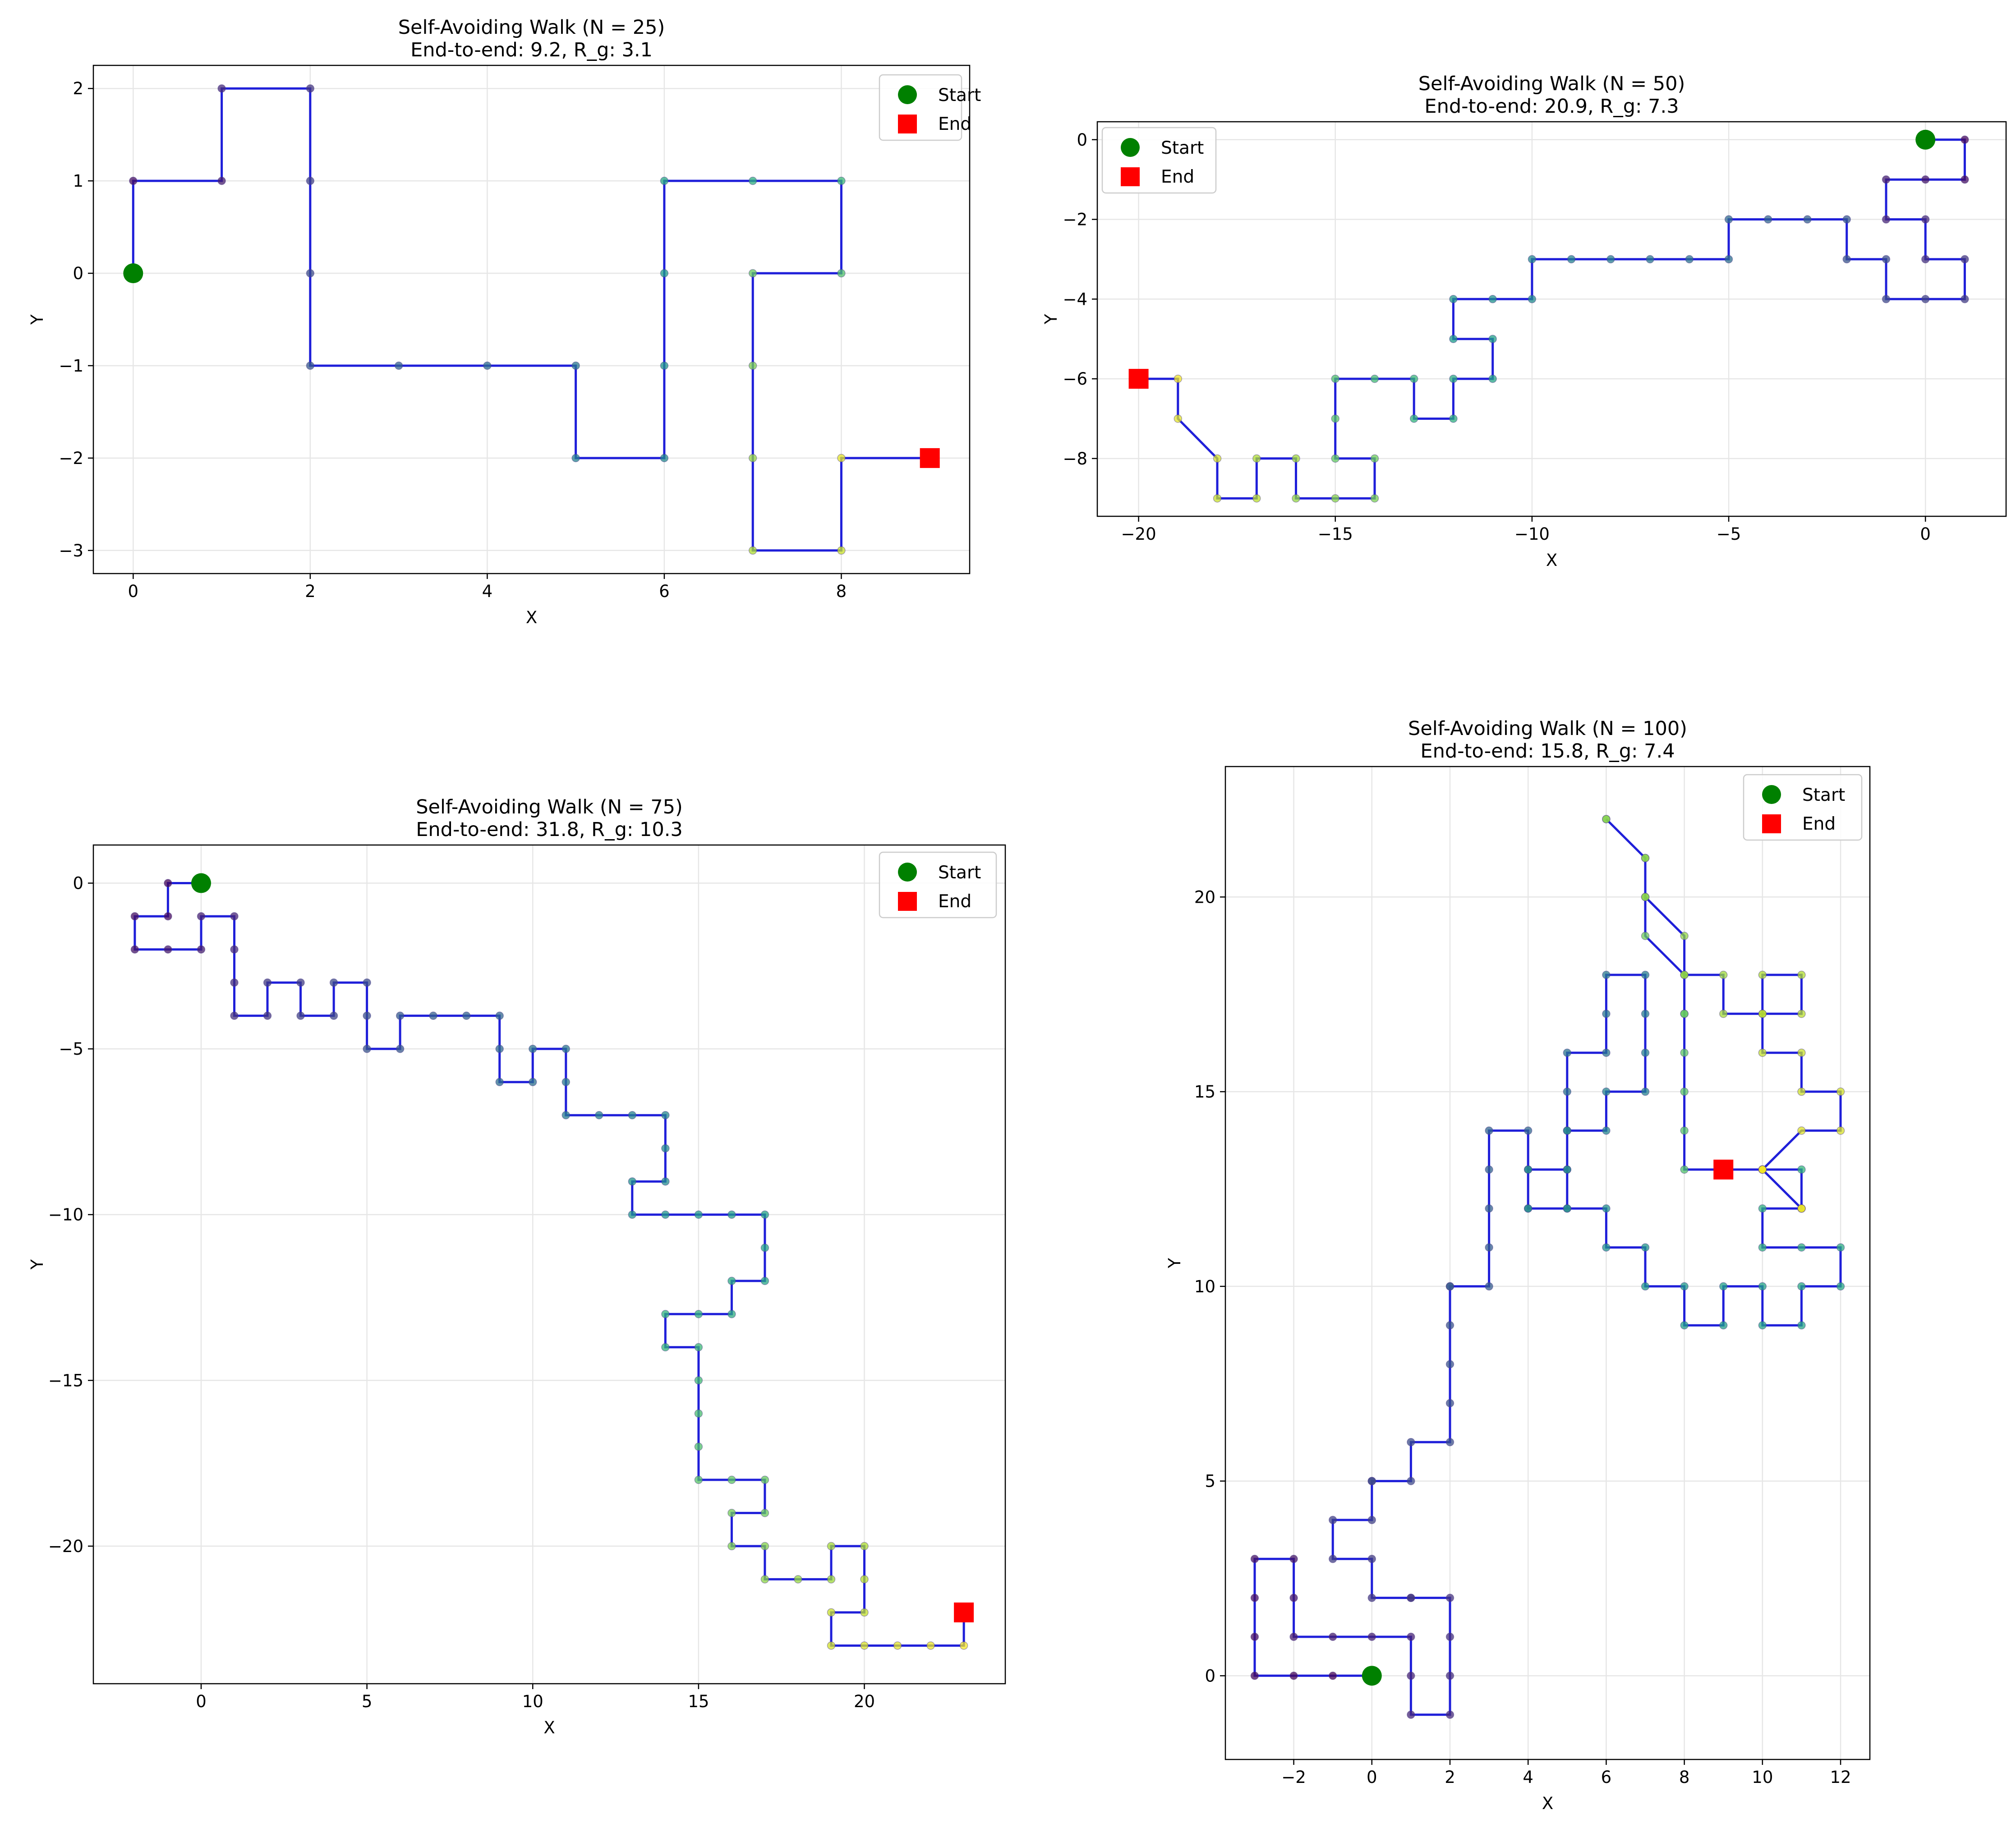 This screenshot has width=2016, height=1828. I want to click on y-tick-label: 15, so click(1204, 1092).